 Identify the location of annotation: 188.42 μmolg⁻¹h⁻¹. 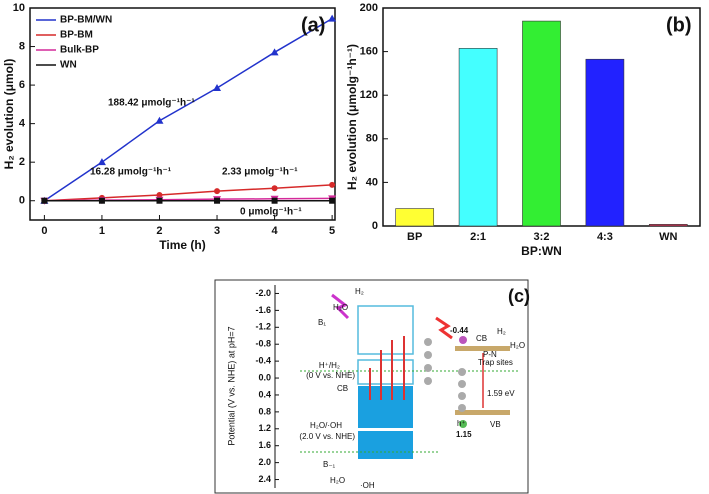
(151, 103).